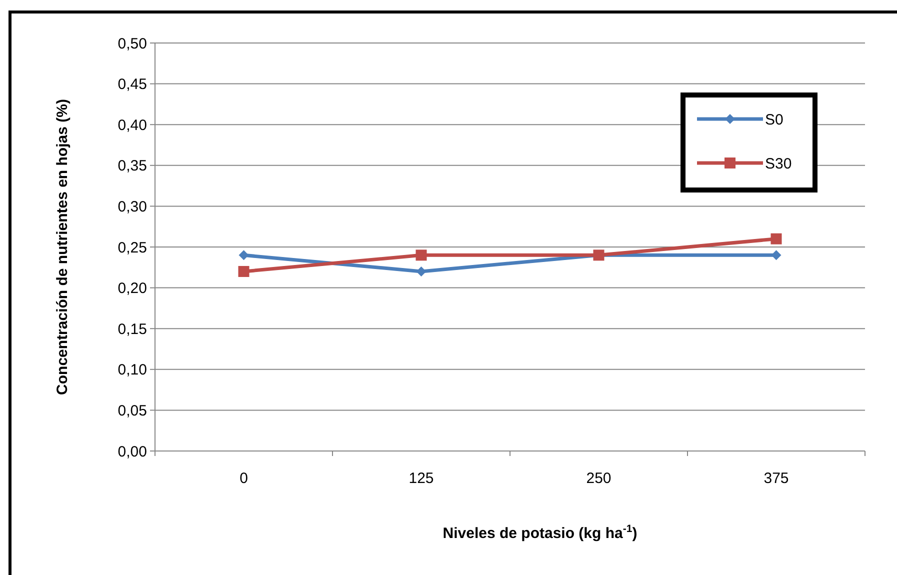 This screenshot has width=897, height=575. I want to click on y-tick-label: 0,15, so click(132, 329).